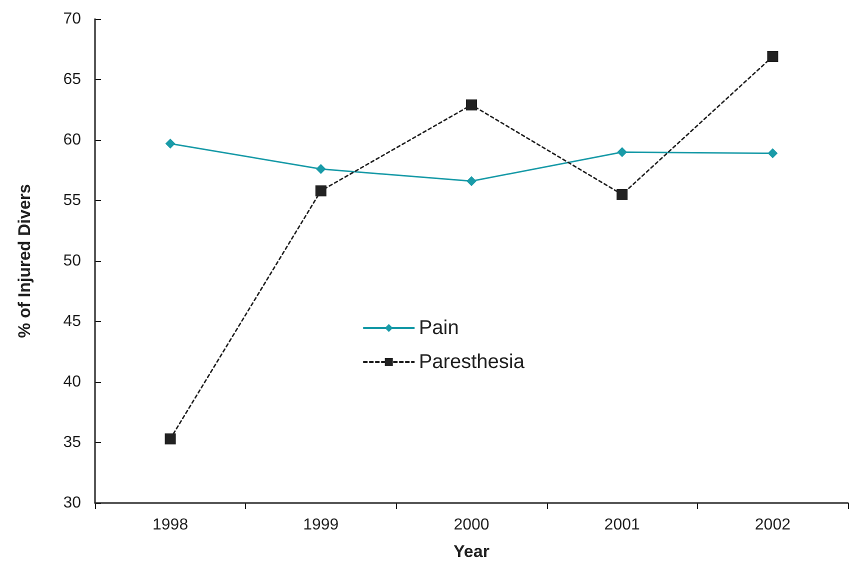  I want to click on y-tick-label: 70, so click(72, 19).